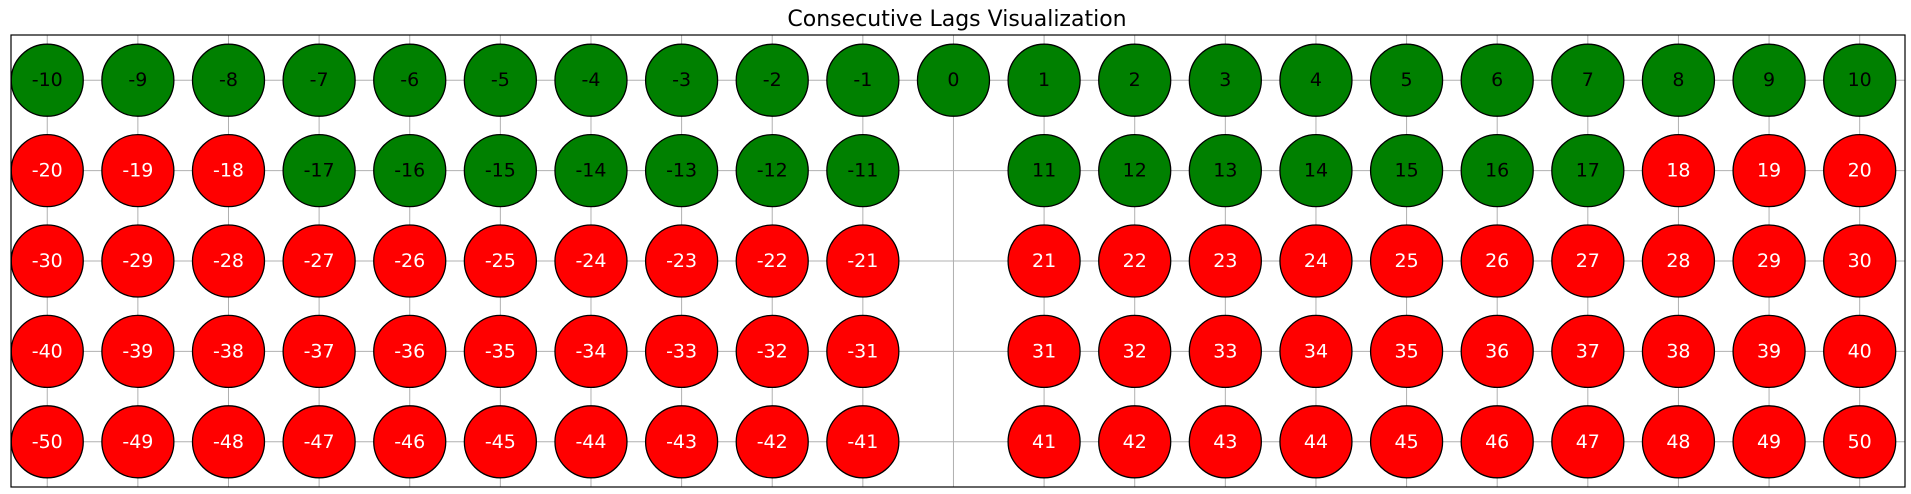 The image size is (1911, 494). Describe the element at coordinates (410, 351) in the screenshot. I see `lag-bubble--36: -36` at that location.